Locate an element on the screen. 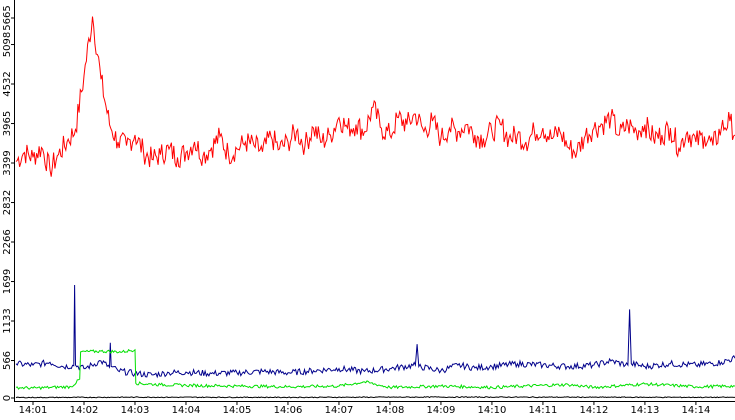  y-tick-label: 3399 is located at coordinates (7, 162).